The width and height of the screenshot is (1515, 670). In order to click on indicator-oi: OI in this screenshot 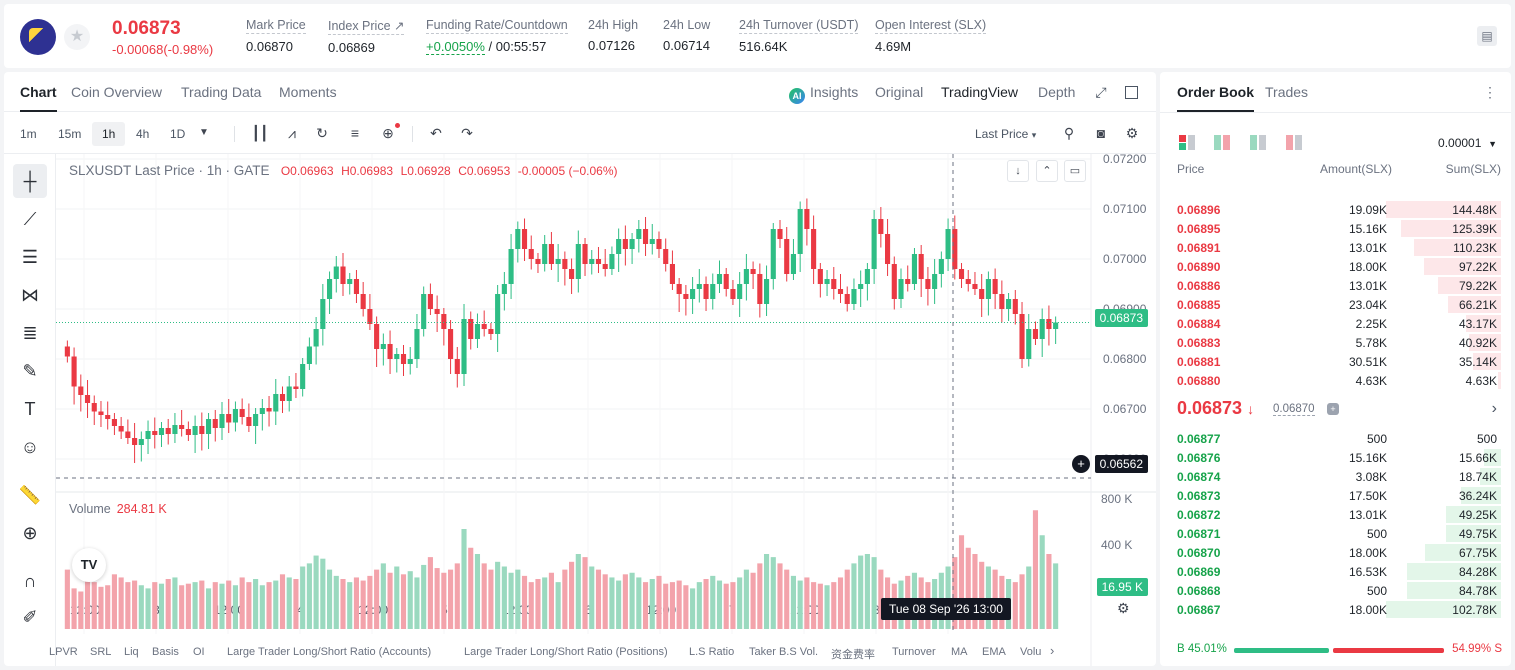, I will do `click(199, 652)`.